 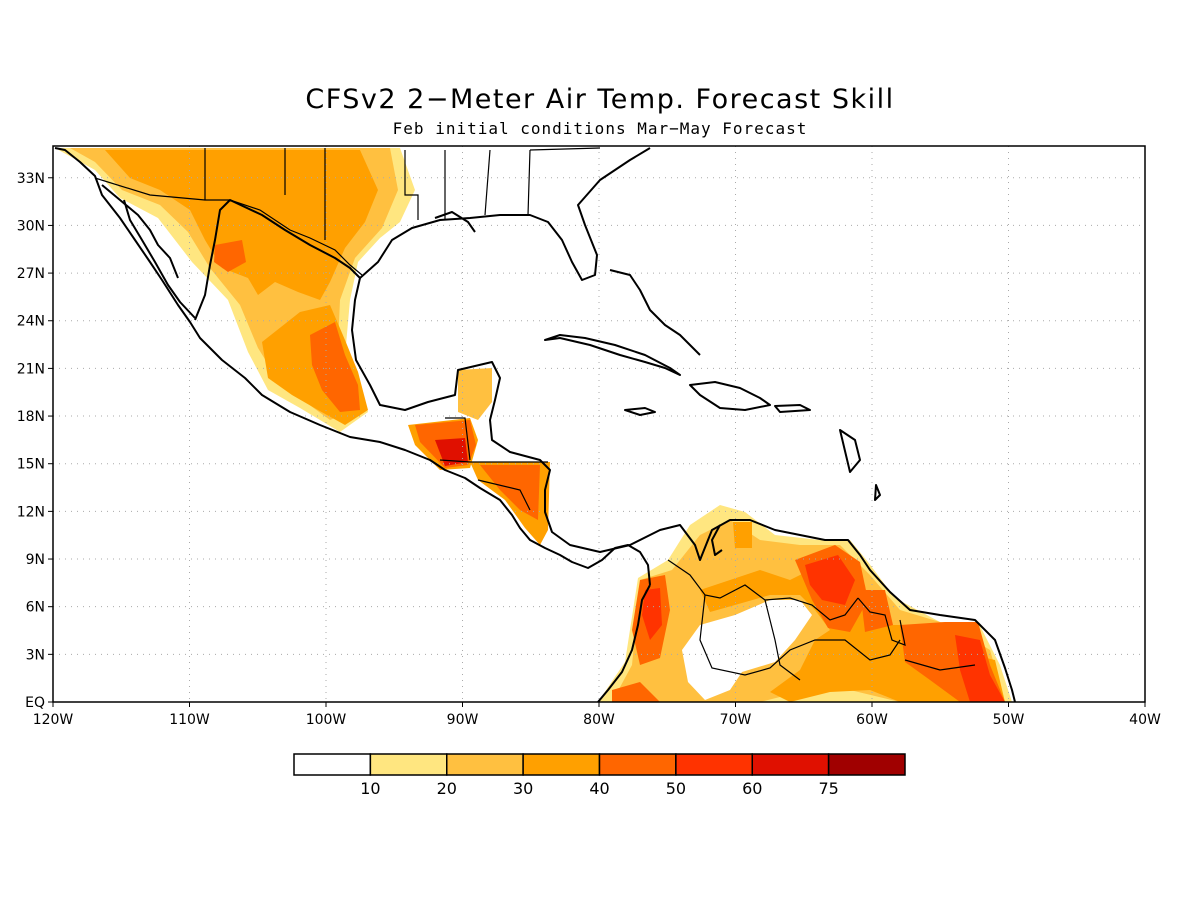 I want to click on legend-label: 20, so click(x=447, y=788).